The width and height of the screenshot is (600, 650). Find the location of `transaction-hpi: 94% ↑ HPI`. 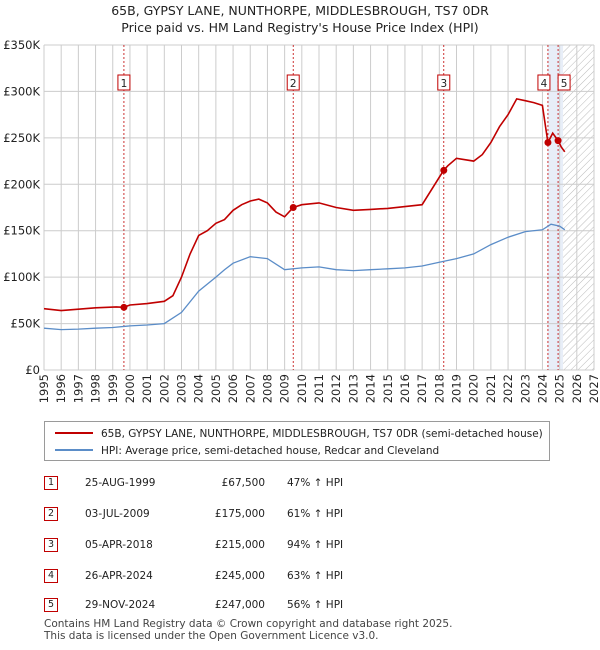

transaction-hpi: 94% ↑ HPI is located at coordinates (315, 545).